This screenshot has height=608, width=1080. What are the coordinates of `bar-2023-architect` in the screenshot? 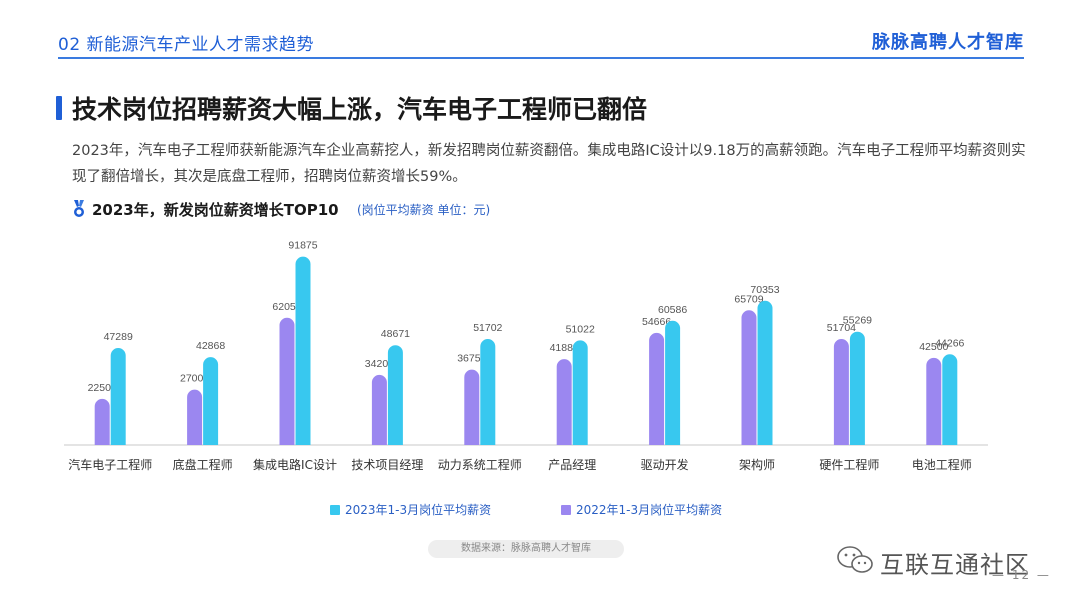 It's located at (765, 372).